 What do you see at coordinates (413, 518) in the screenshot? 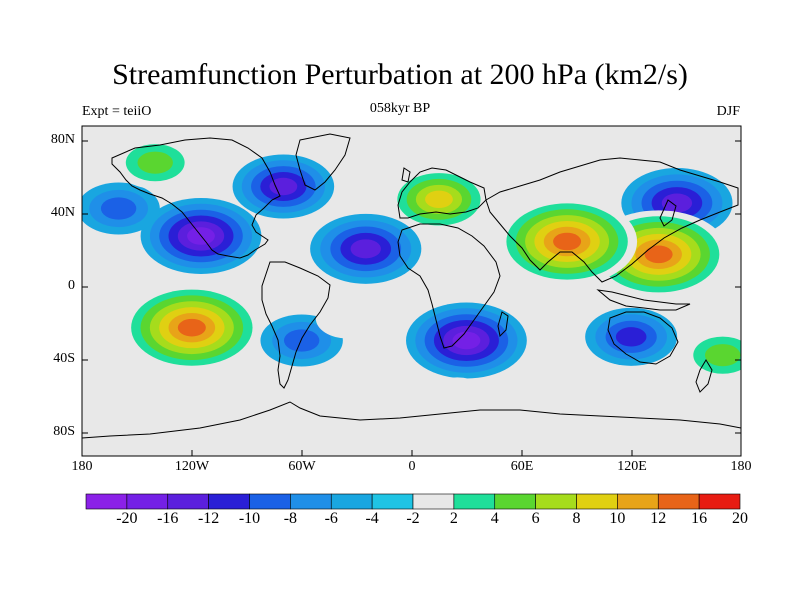
I see `colorbar-tick-label: -2` at bounding box center [413, 518].